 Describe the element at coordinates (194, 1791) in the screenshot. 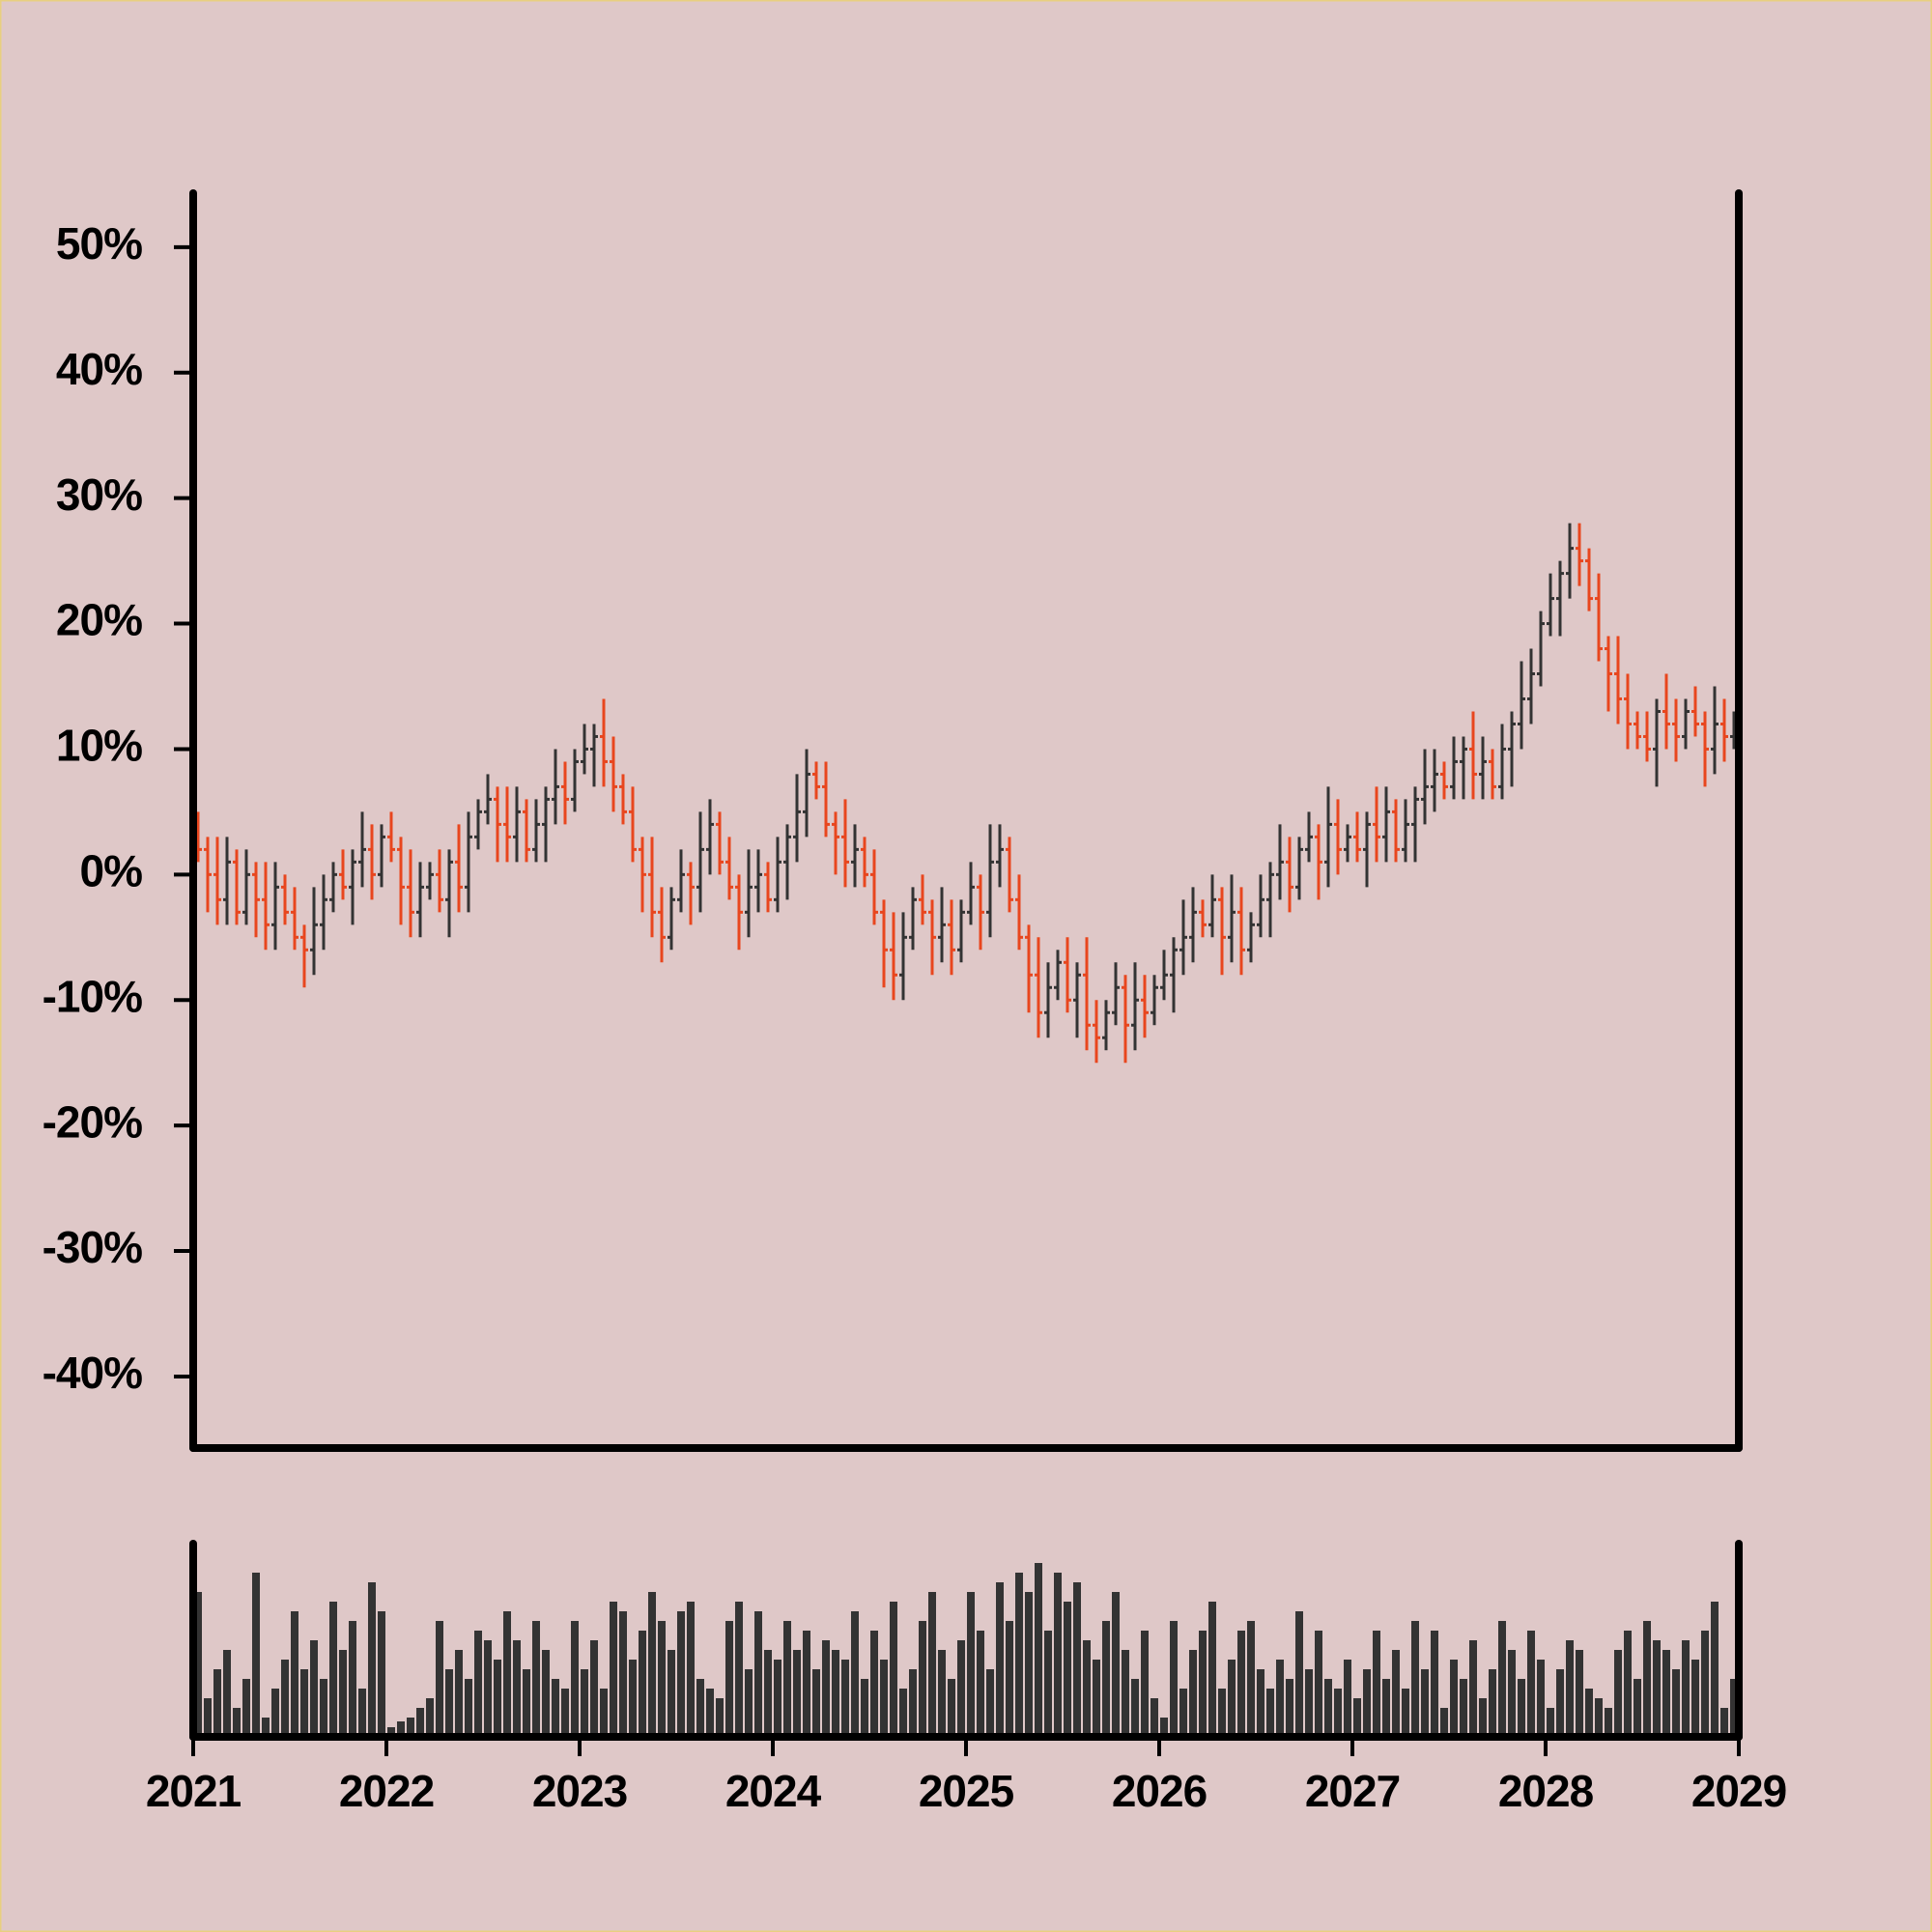

I see `x-tick-label: 2021` at that location.